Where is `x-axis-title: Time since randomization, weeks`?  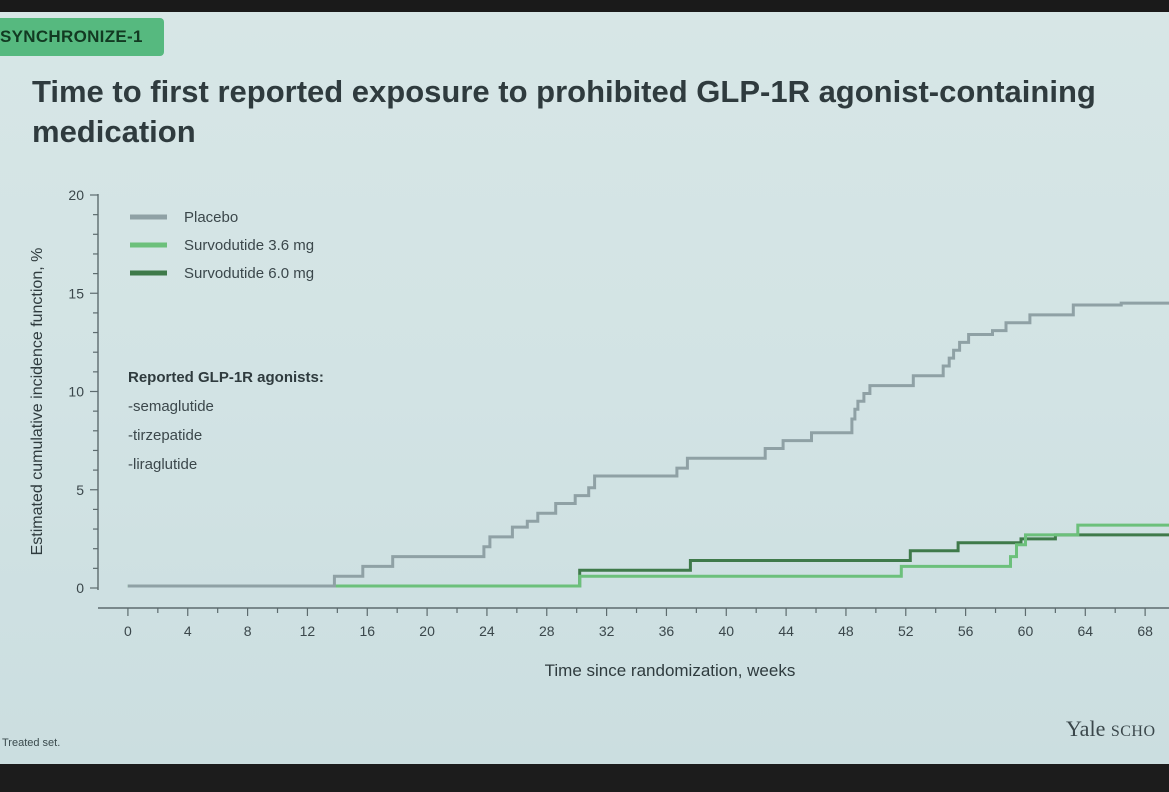
x-axis-title: Time since randomization, weeks is located at coordinates (670, 670).